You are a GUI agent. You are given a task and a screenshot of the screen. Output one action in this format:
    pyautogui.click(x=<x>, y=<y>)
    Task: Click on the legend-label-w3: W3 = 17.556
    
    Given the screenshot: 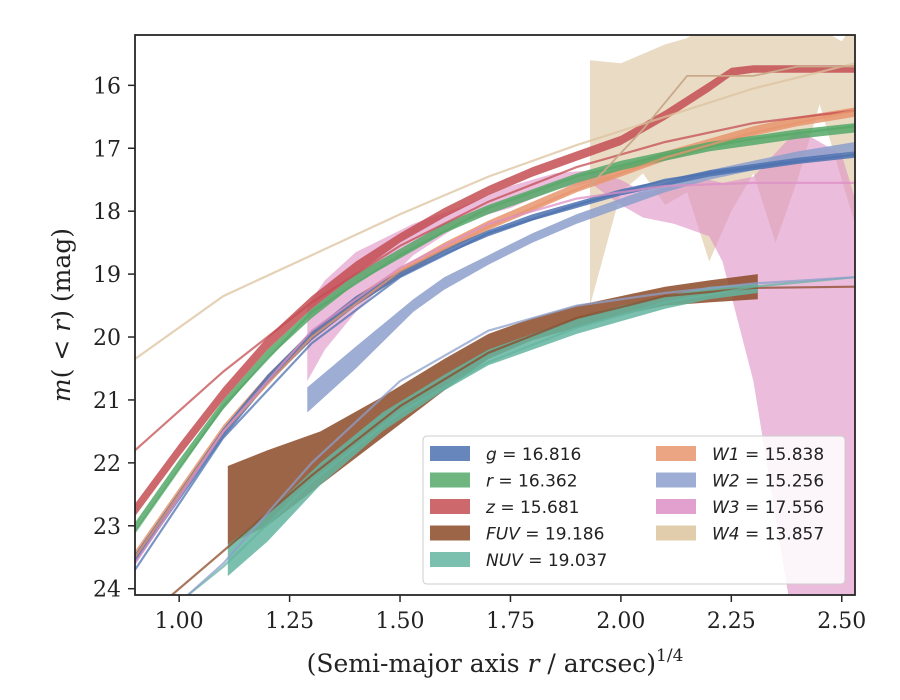 What is the action you would take?
    pyautogui.click(x=768, y=508)
    